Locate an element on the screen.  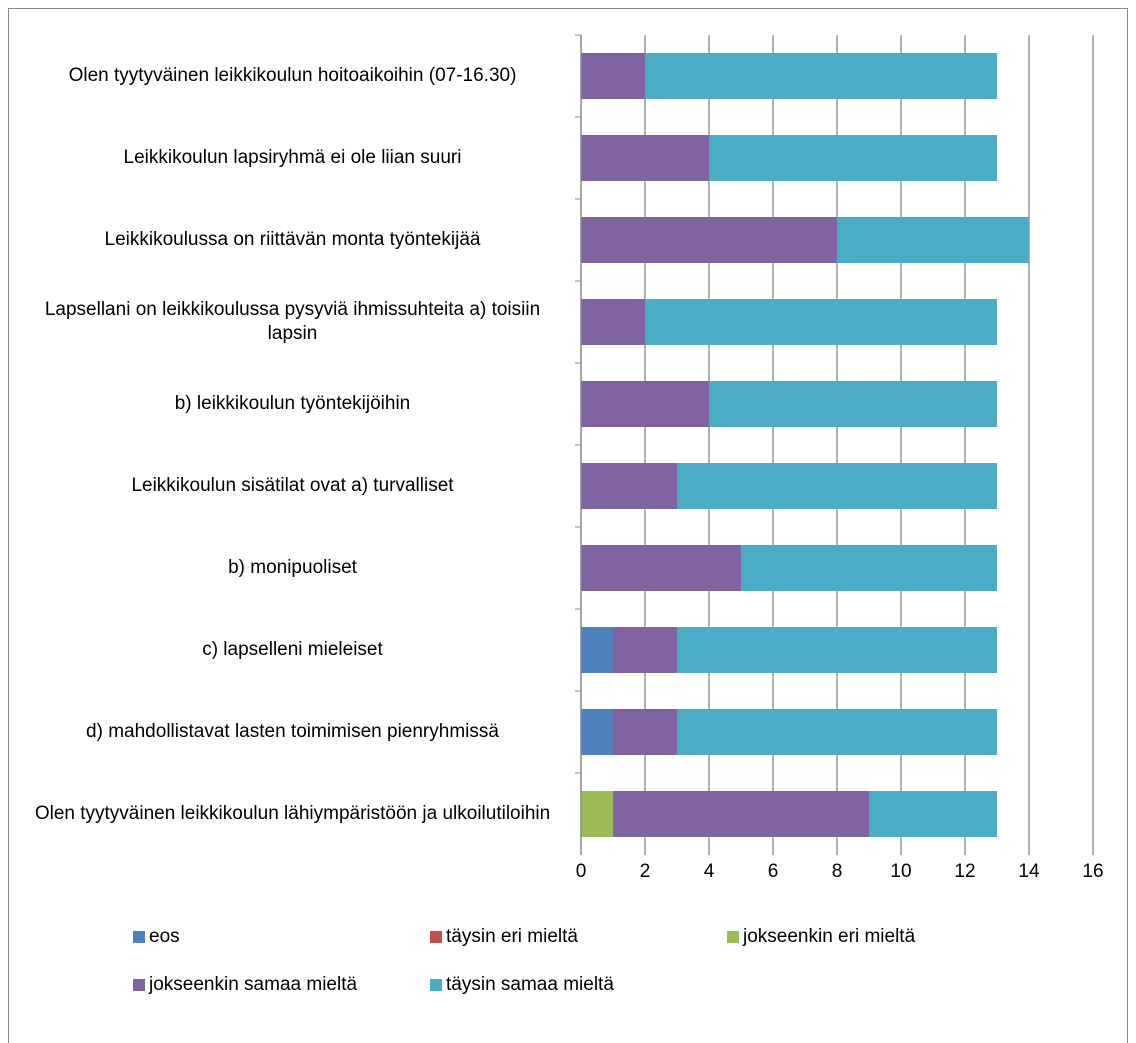
y-tick-label: b) monipuoliset is located at coordinates (292, 567).